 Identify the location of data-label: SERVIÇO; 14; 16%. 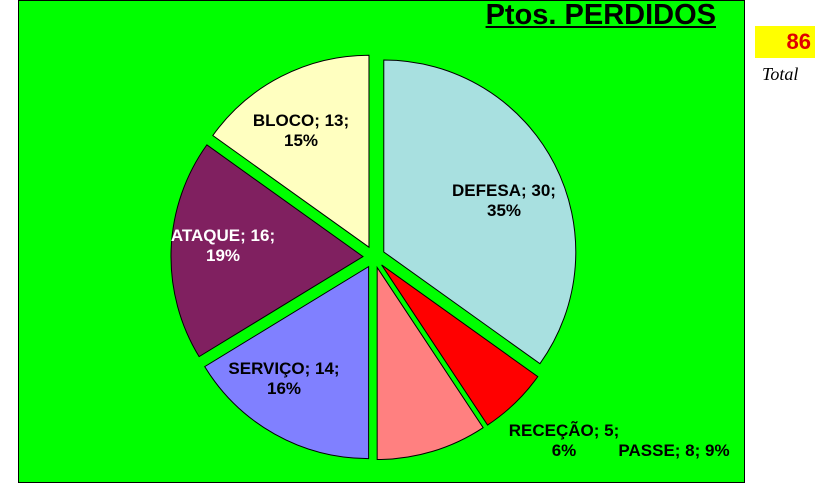
(284, 378).